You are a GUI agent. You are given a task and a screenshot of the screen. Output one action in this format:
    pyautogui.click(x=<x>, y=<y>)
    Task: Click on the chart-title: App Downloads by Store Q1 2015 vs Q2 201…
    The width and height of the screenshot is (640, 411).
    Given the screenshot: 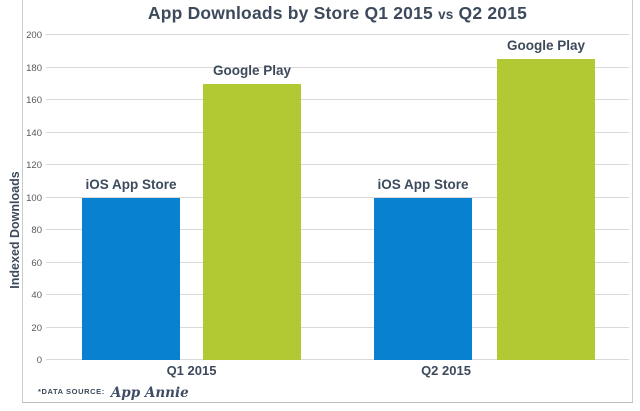 What is the action you would take?
    pyautogui.click(x=337, y=13)
    